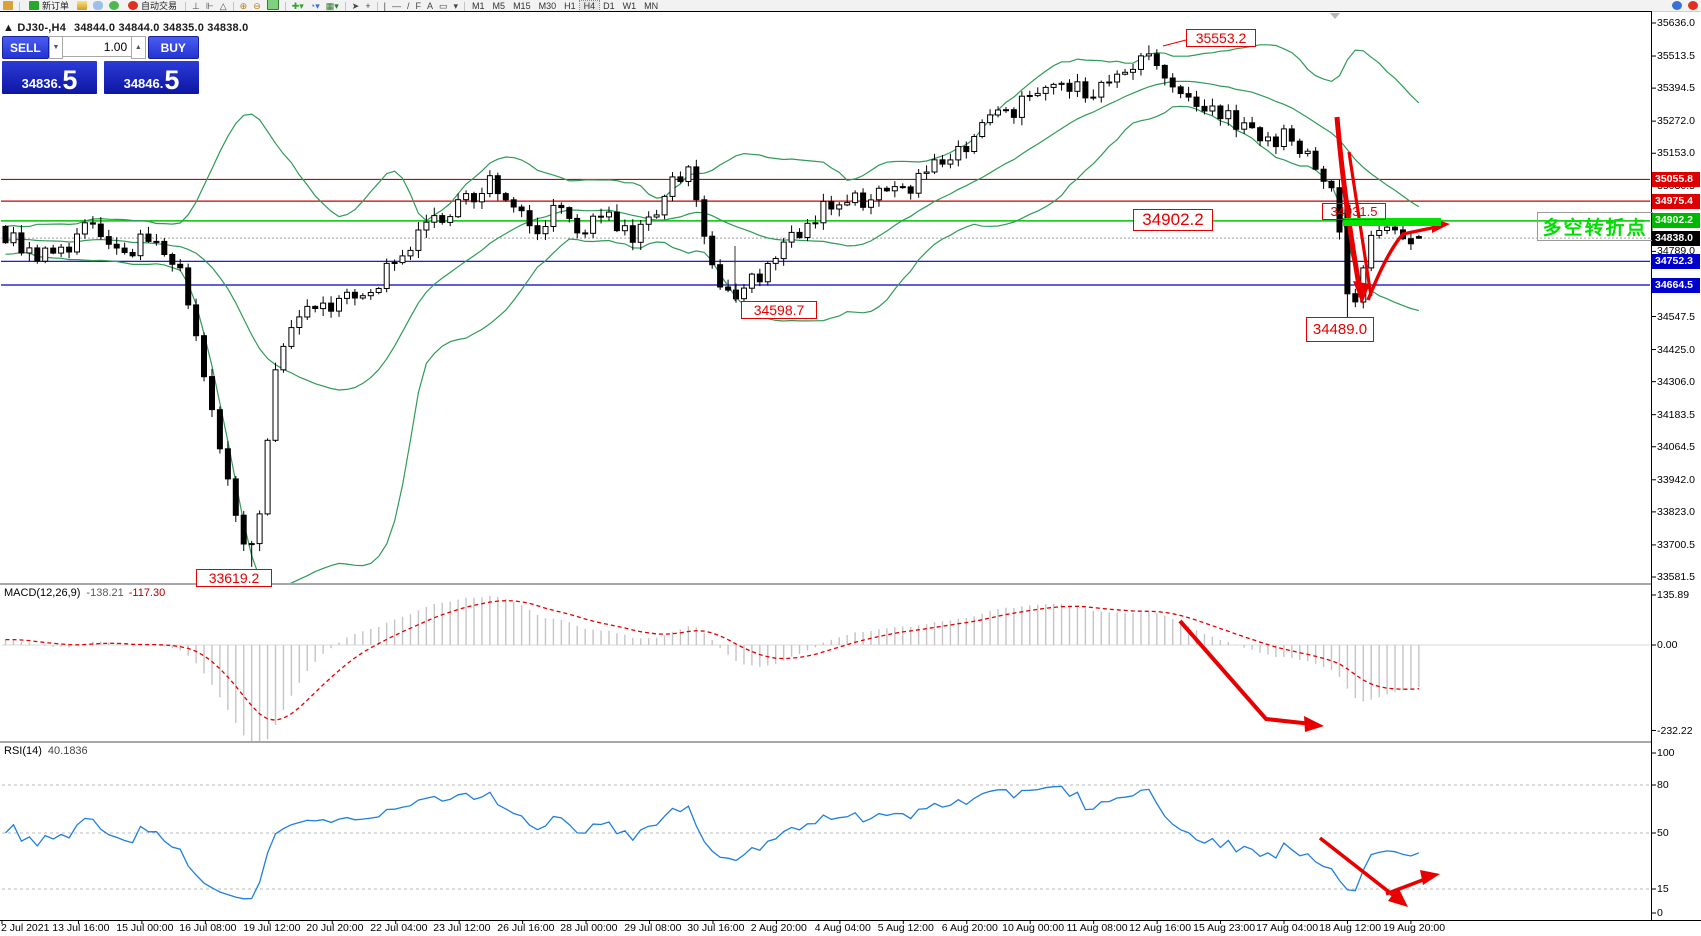 The image size is (1701, 936). Describe the element at coordinates (332, 6) in the screenshot. I see `template-icon: ▦▾` at that location.